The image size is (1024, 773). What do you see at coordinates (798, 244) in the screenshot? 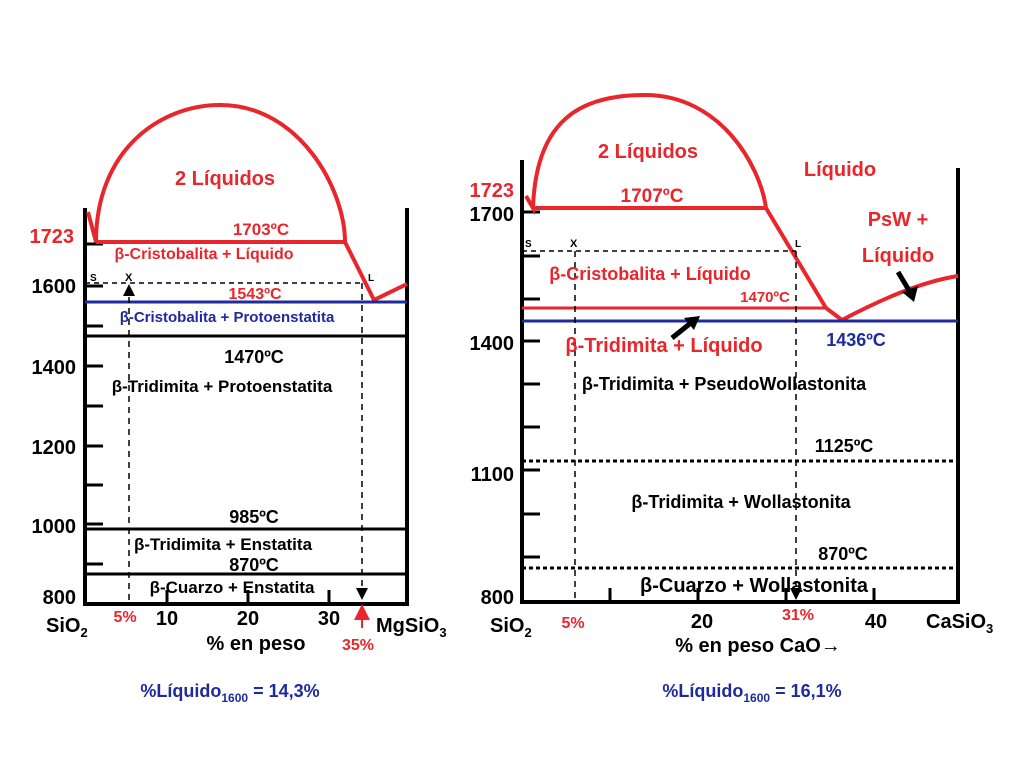
I see `right-tie-l: L` at bounding box center [798, 244].